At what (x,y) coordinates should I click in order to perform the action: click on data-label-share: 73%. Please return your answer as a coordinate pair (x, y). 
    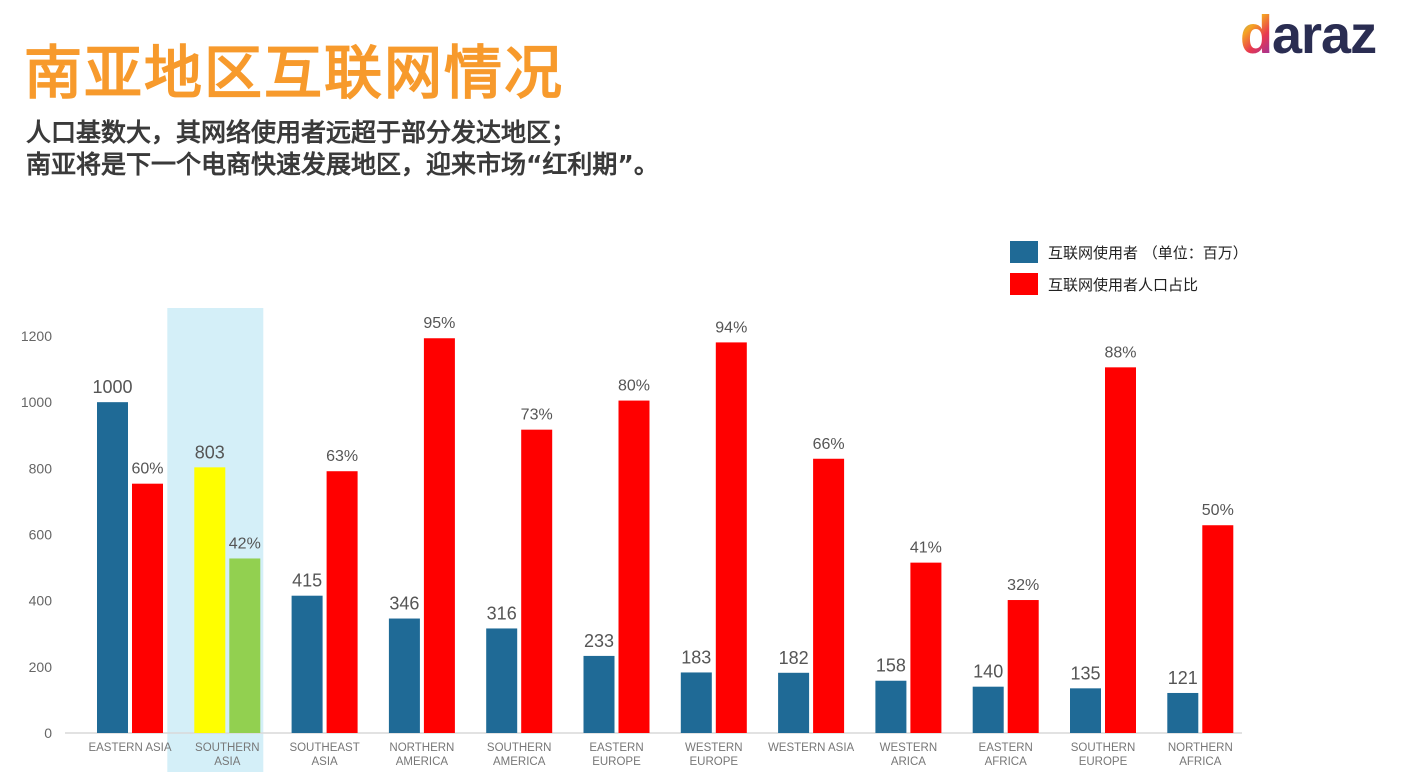
    Looking at the image, I should click on (537, 415).